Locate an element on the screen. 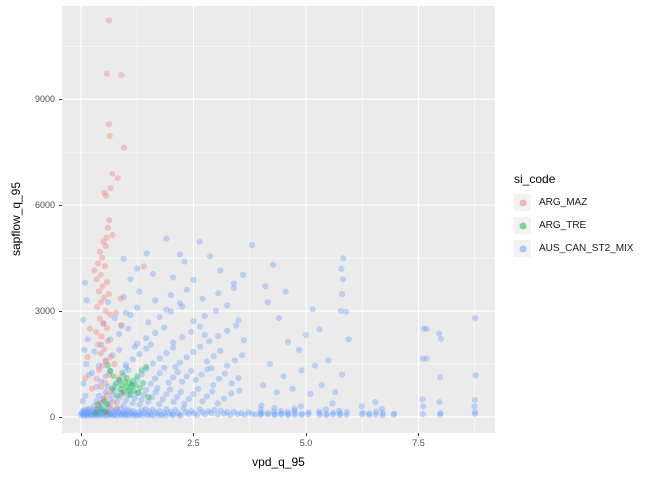  x-tick-mark is located at coordinates (194, 434).